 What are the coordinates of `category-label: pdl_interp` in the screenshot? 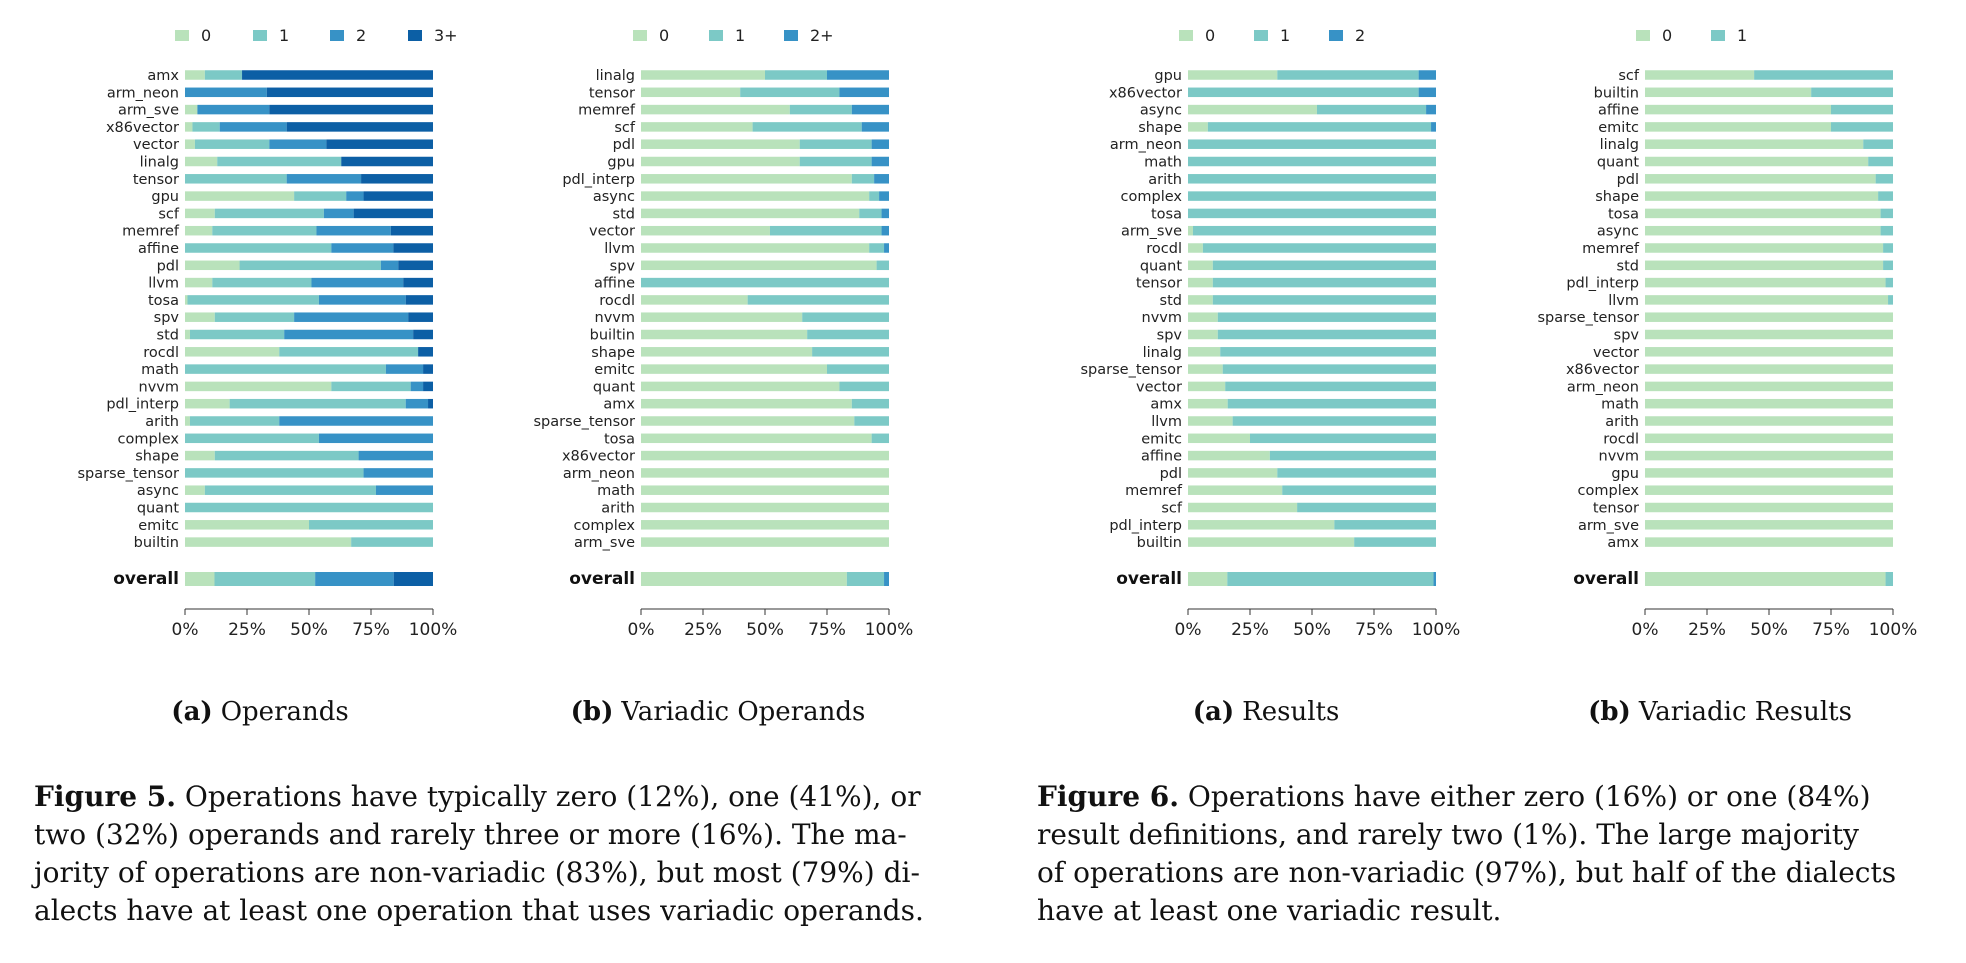 It's located at (142, 405).